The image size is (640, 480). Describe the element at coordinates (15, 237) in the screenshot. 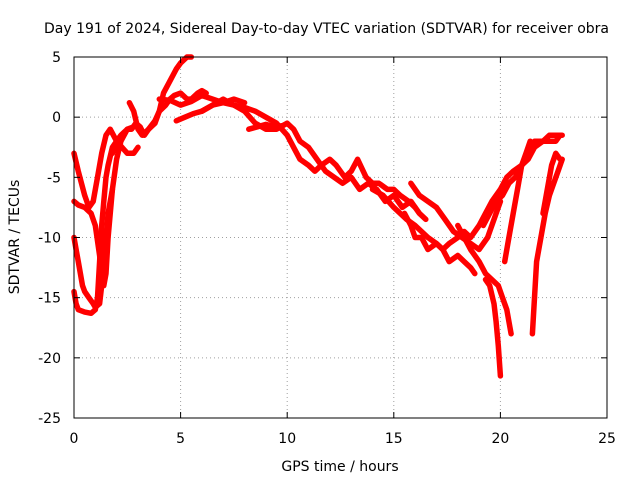

I see `y-axis-label: SDTVAR / TECUs` at that location.